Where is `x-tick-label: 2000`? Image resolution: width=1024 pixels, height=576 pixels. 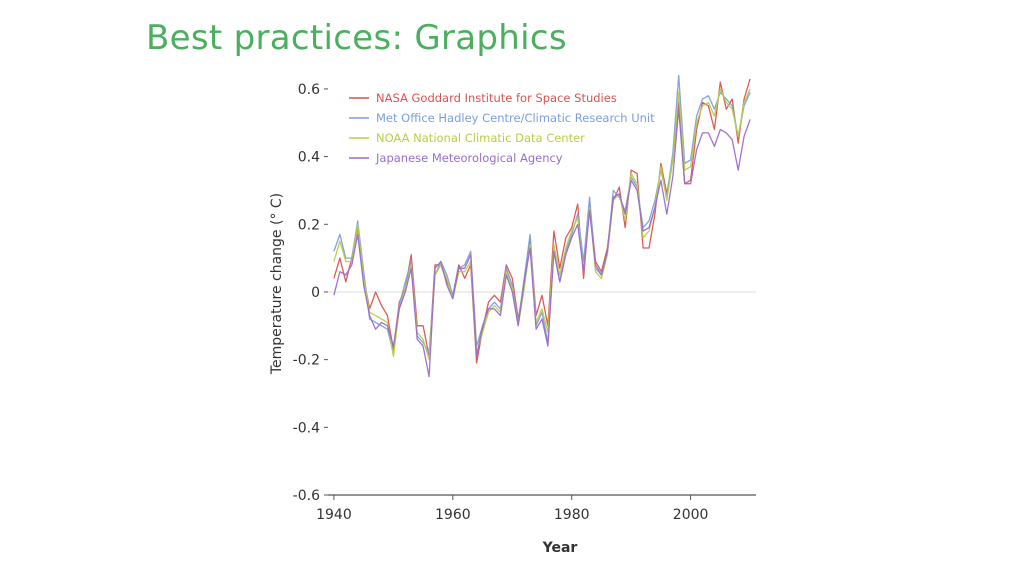 x-tick-label: 2000 is located at coordinates (691, 515).